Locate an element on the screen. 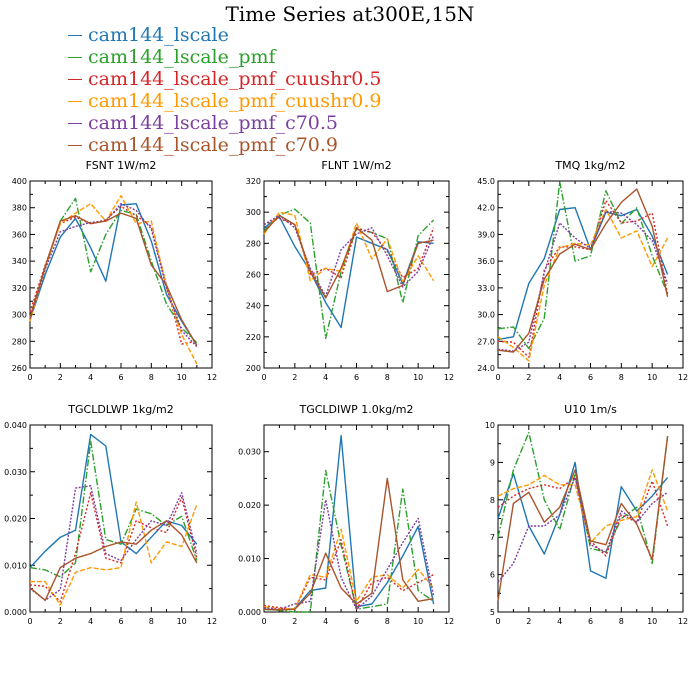 The image size is (700, 700). y-tick-label: 30.0 is located at coordinates (486, 315).